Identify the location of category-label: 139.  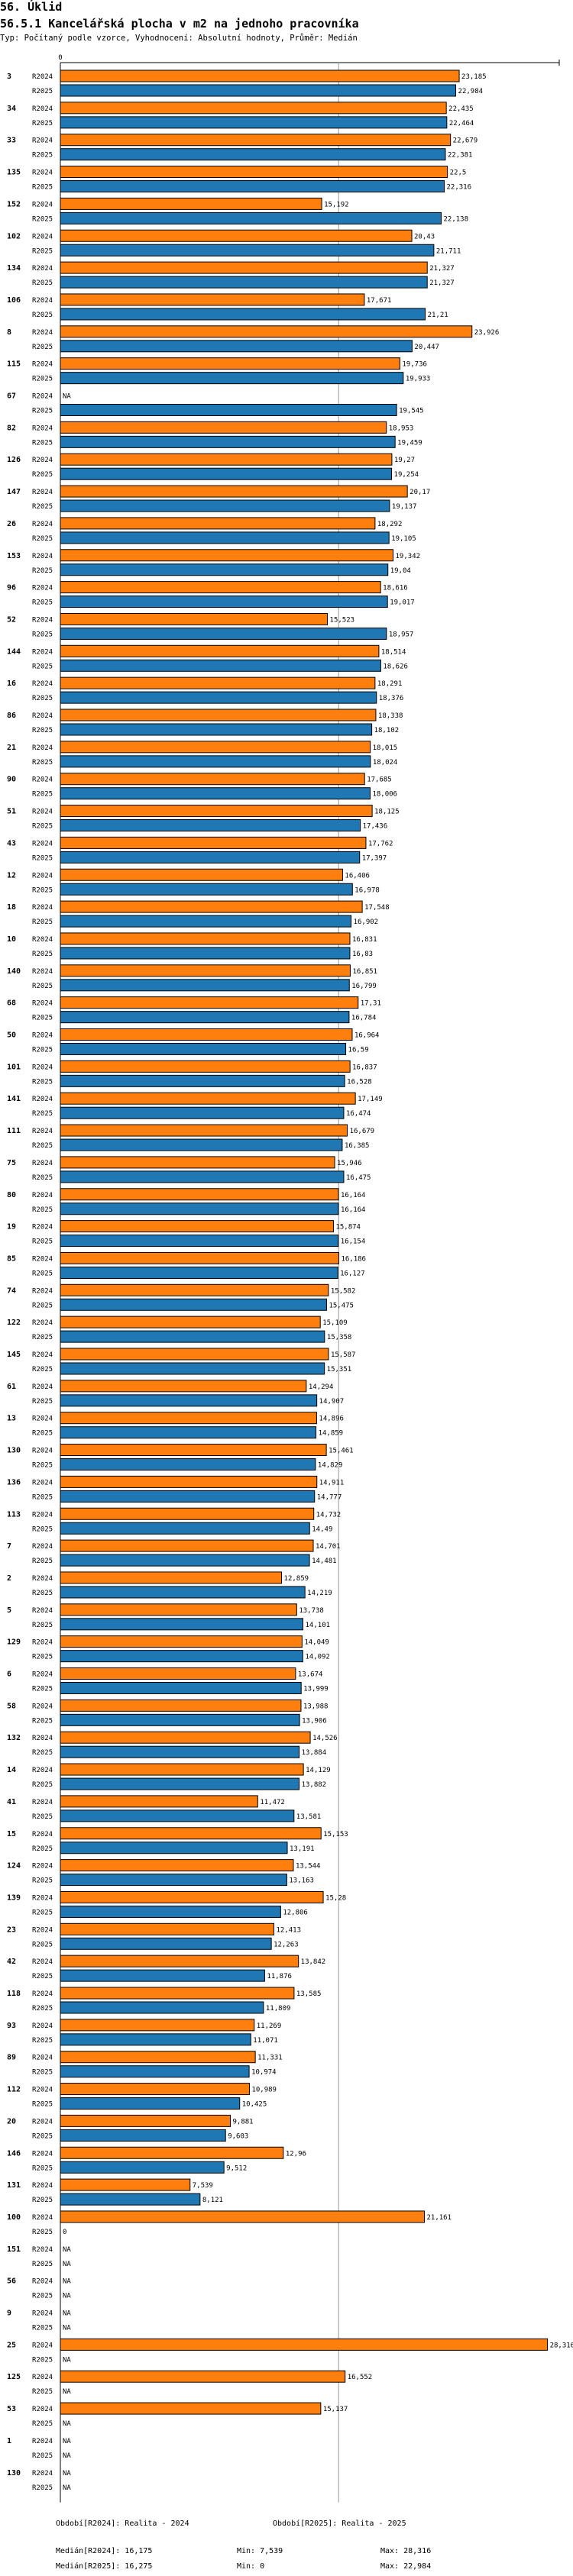
(14, 1897).